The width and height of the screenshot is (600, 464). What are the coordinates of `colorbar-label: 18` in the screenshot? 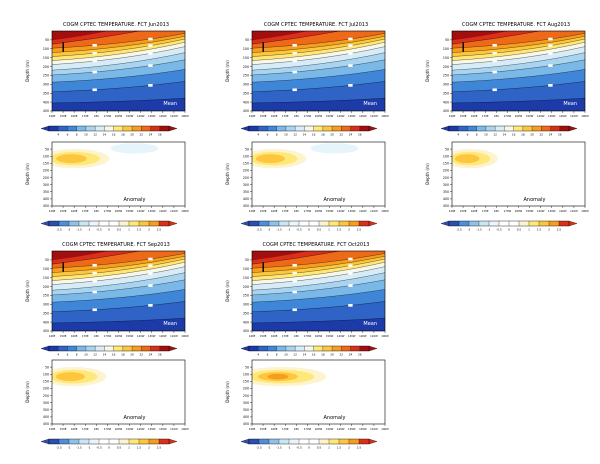 It's located at (123, 135).